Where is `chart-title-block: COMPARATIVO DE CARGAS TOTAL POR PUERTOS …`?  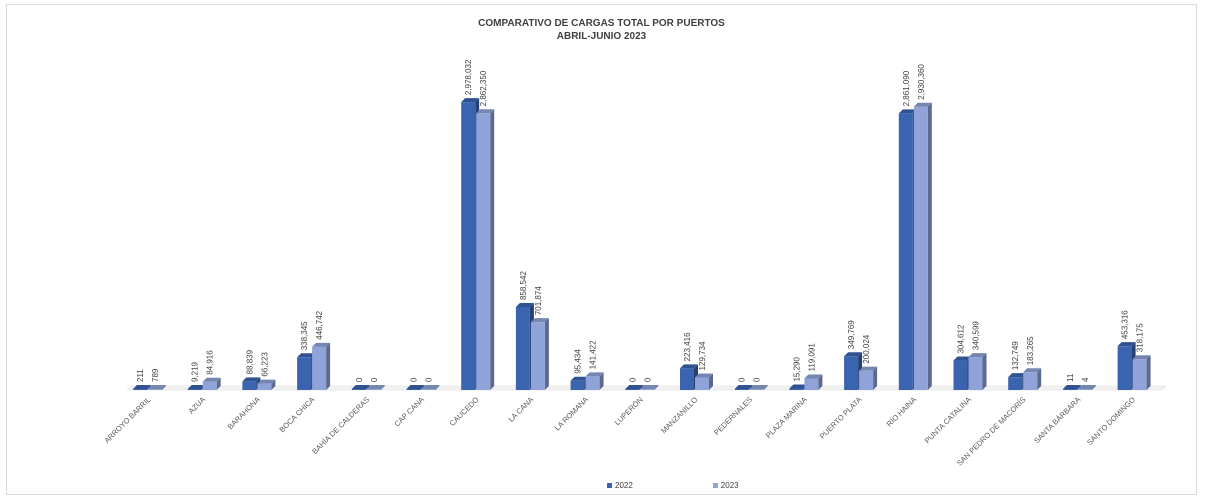 chart-title-block: COMPARATIVO DE CARGAS TOTAL POR PUERTOS … is located at coordinates (601, 30).